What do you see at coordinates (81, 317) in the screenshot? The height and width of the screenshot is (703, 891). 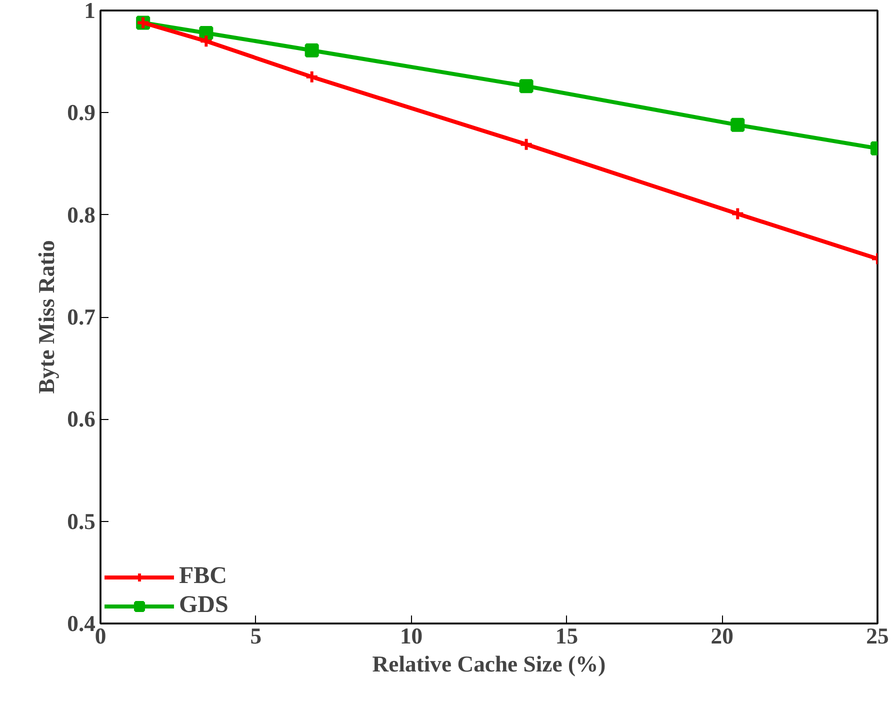 I see `y-tick-label: 0.7` at bounding box center [81, 317].